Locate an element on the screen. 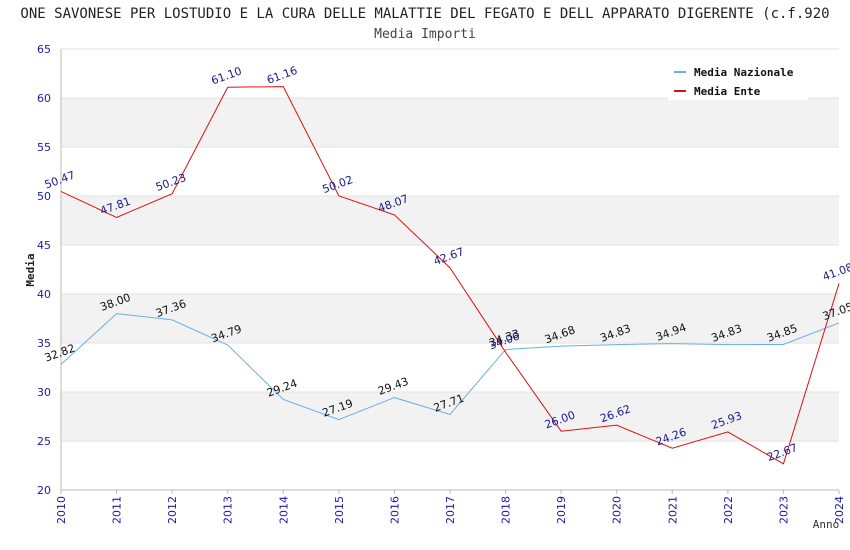 This screenshot has height=550, width=850. x-tick-label: 2018 is located at coordinates (506, 510).